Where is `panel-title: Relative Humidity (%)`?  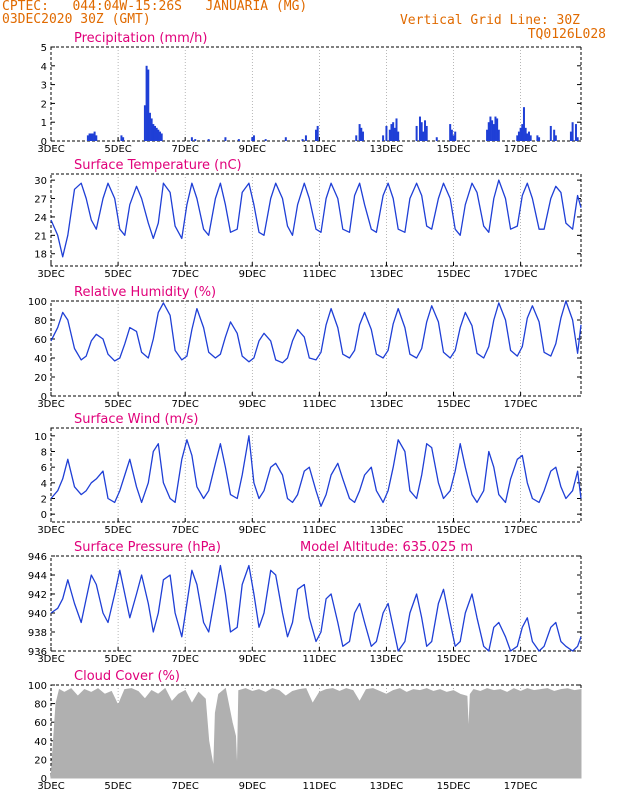
panel-title: Relative Humidity (%) is located at coordinates (145, 292).